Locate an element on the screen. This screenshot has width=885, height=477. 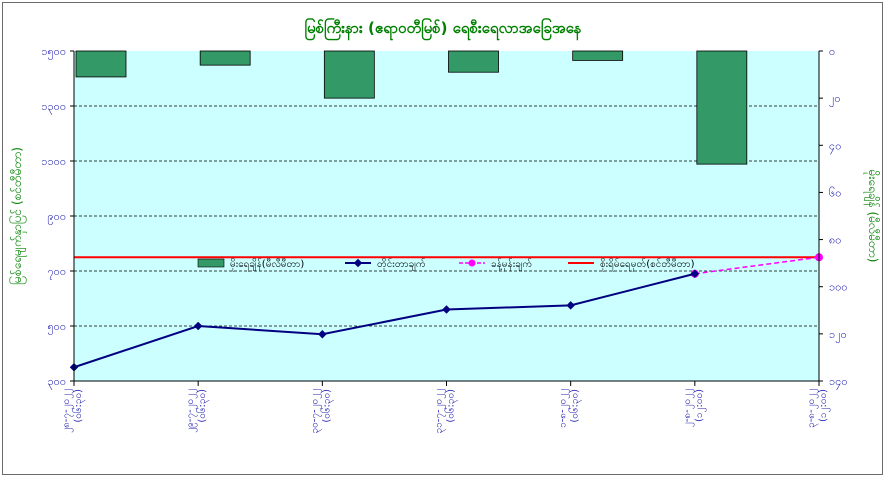
x-tick-label-date: ၂၉-၇-၂၀၂၂ is located at coordinates (191, 411).